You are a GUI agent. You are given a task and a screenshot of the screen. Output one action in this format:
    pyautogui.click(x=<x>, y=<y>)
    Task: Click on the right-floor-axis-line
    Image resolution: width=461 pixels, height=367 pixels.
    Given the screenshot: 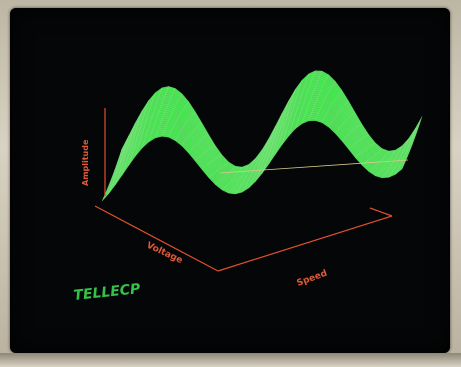 What is the action you would take?
    pyautogui.click(x=305, y=243)
    